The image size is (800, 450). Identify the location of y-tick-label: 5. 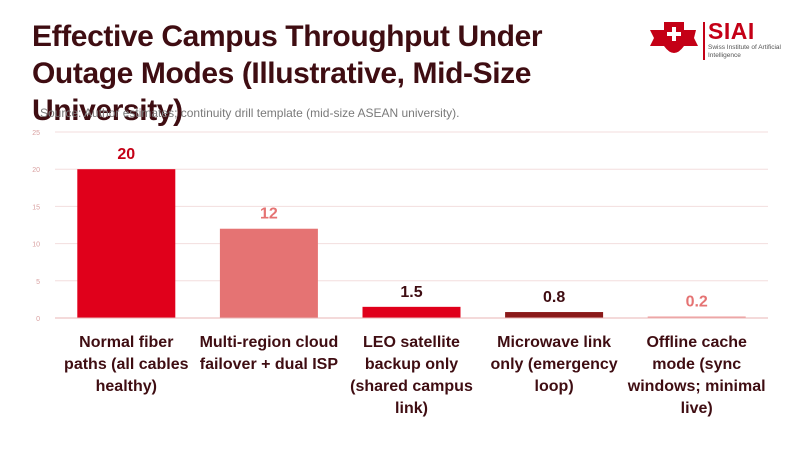
(38, 282).